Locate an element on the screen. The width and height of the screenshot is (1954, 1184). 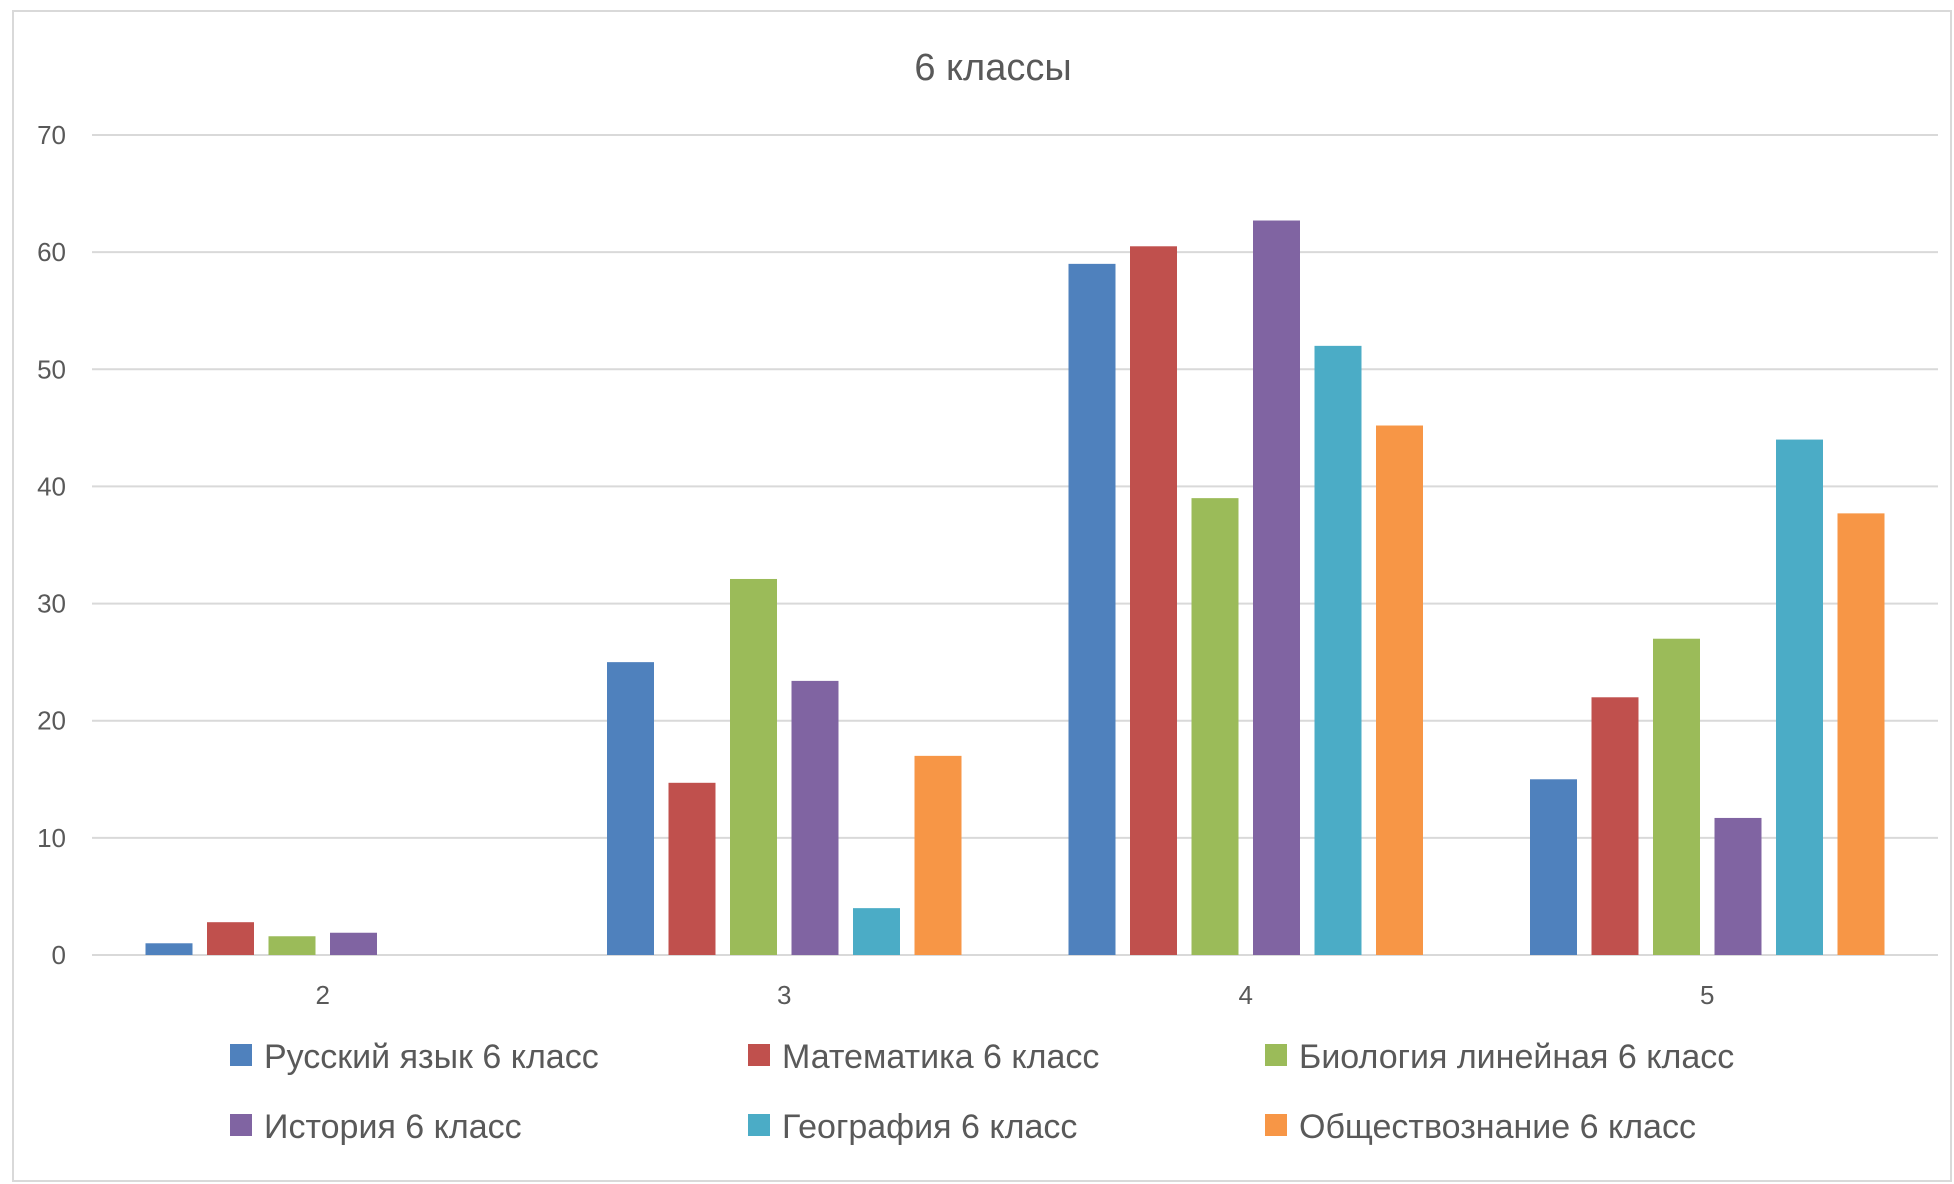
y-tick-label: 40 is located at coordinates (51, 486).